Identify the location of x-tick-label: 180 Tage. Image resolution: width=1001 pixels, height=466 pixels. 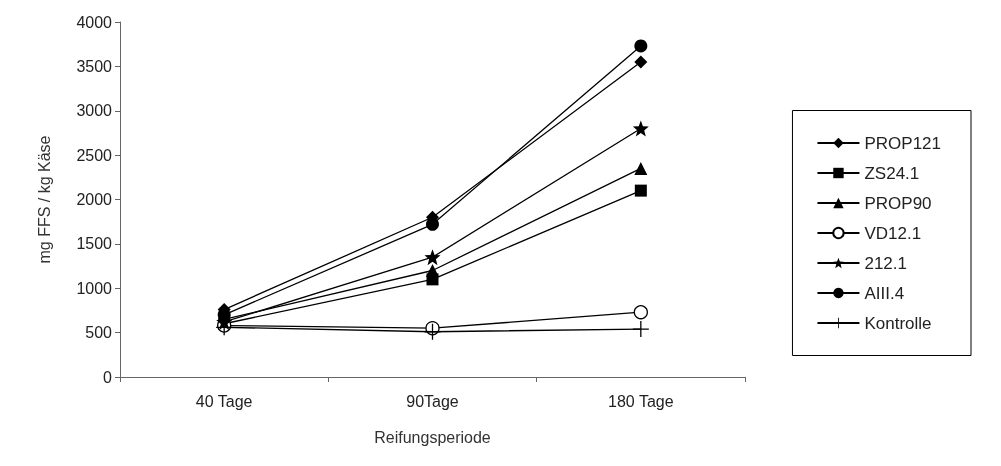
(641, 401).